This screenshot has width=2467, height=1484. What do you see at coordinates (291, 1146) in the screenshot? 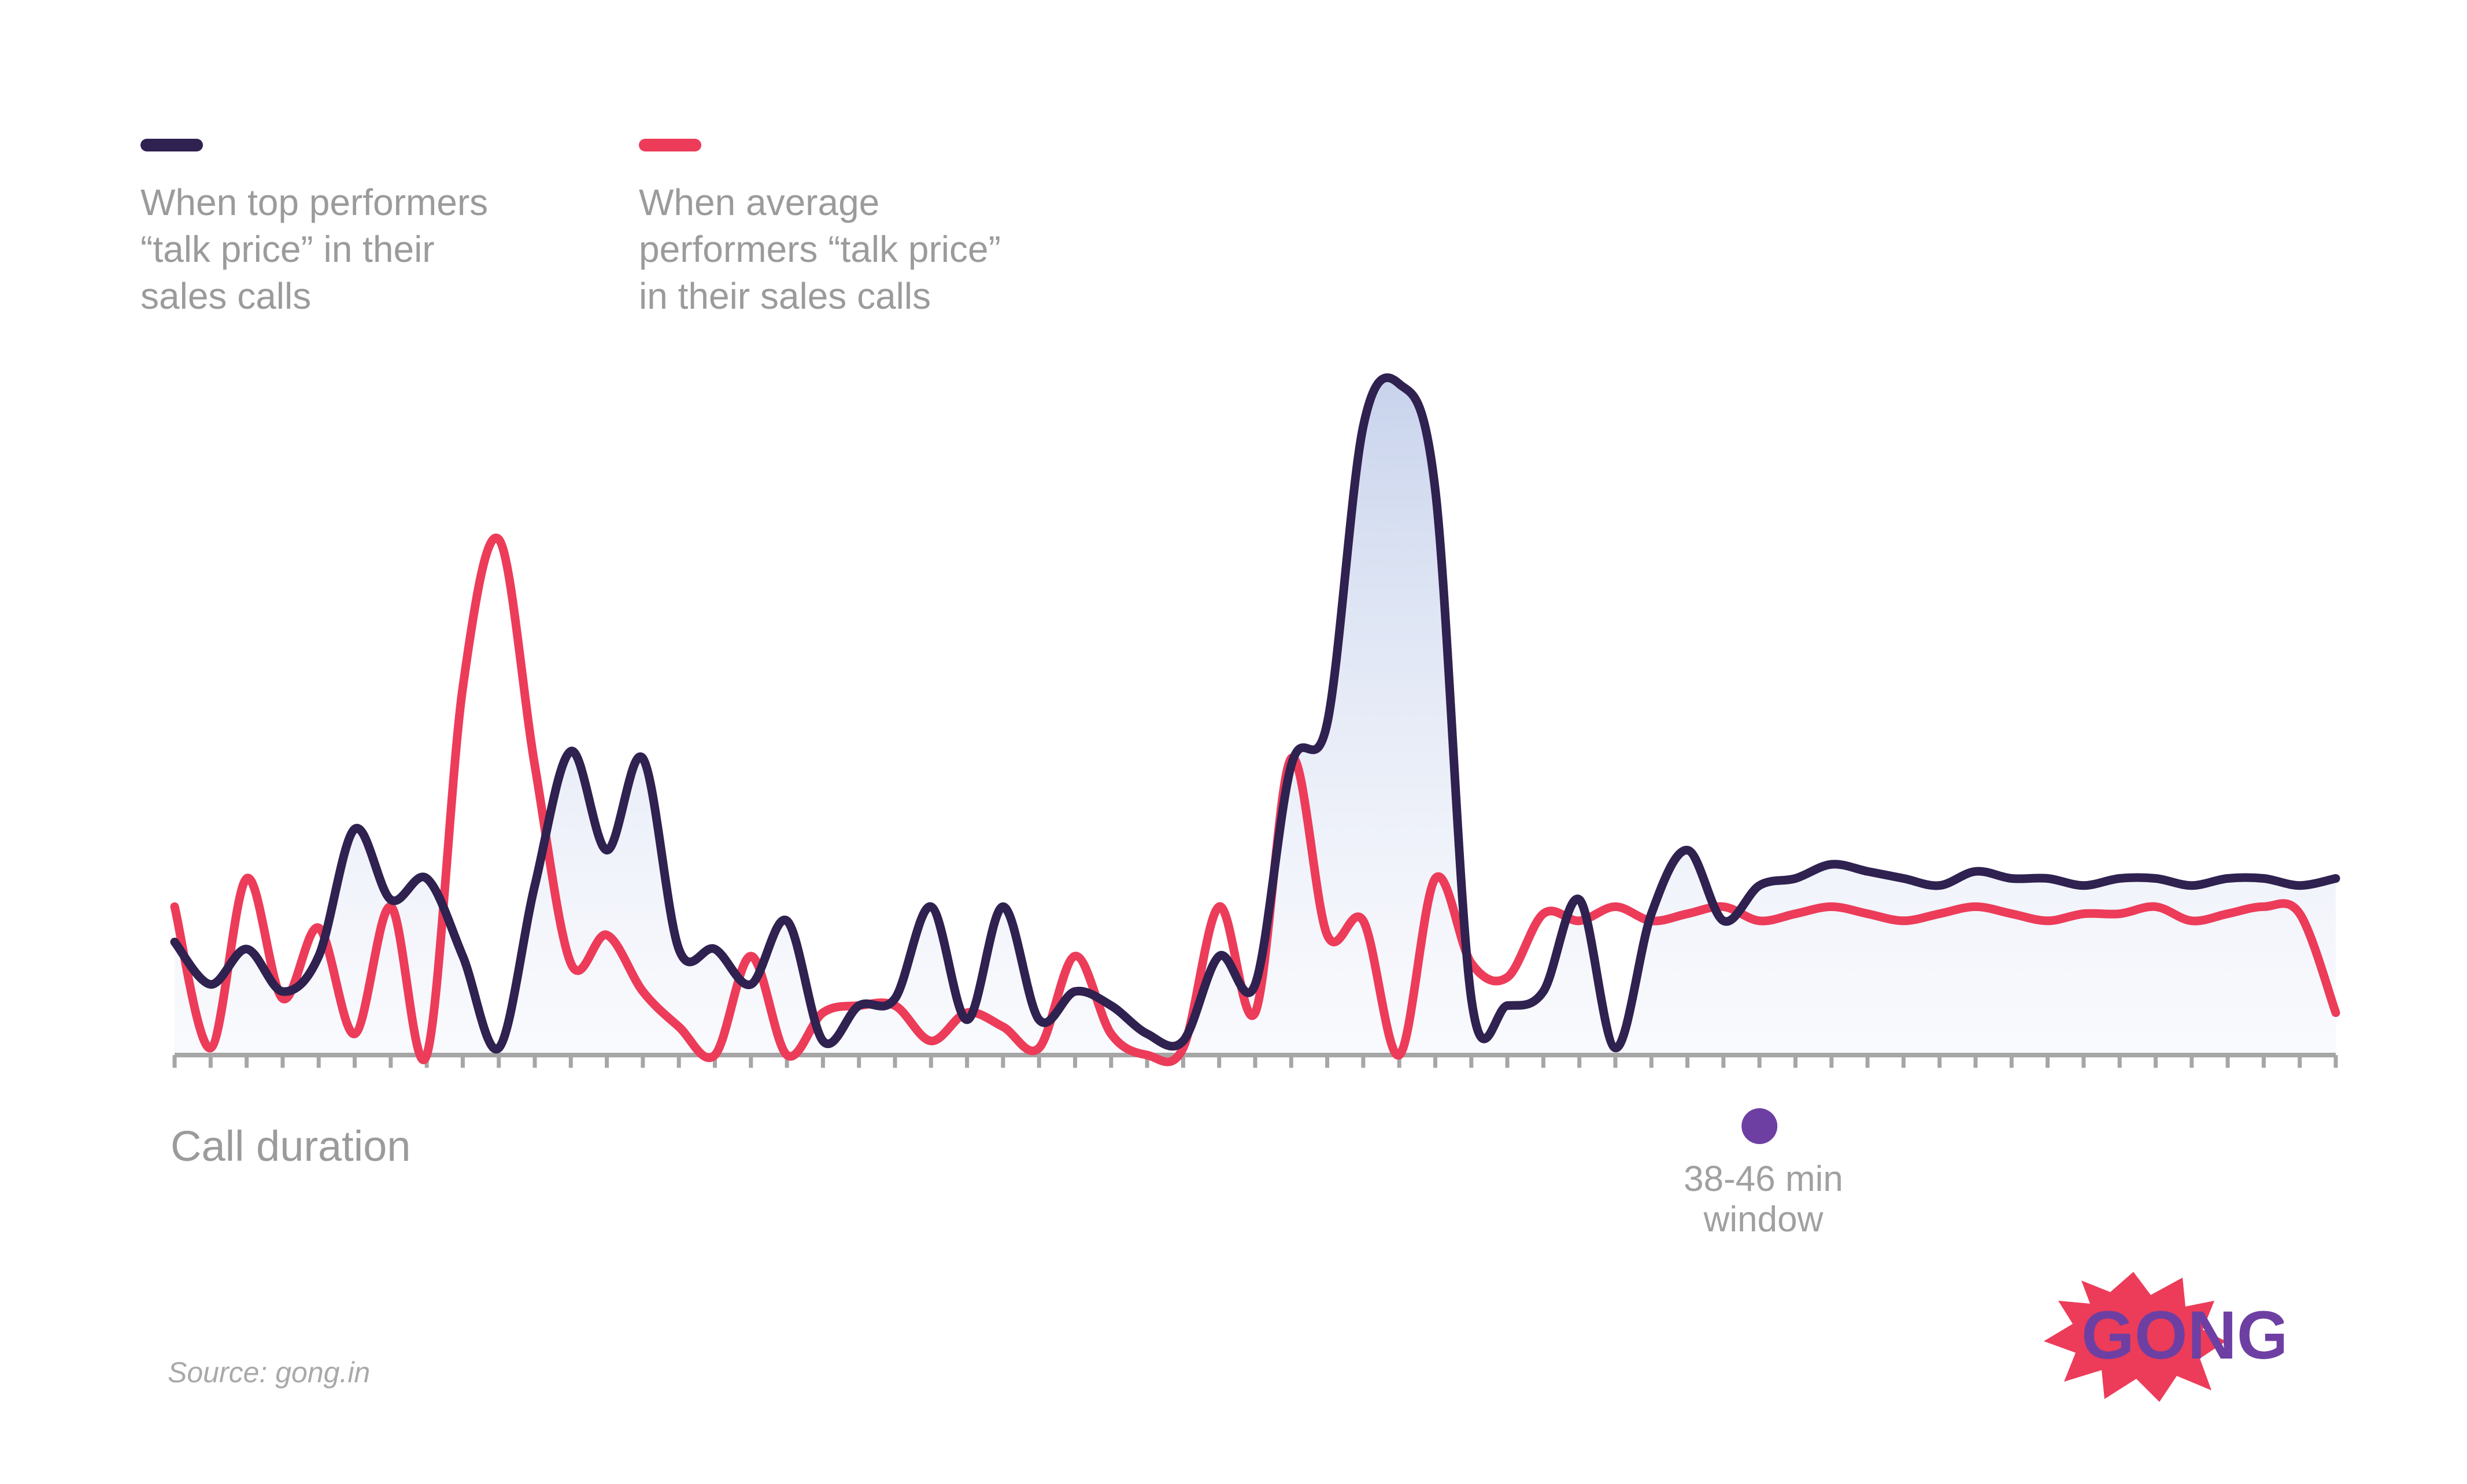
I see `x-axis-title: Call duration` at bounding box center [291, 1146].